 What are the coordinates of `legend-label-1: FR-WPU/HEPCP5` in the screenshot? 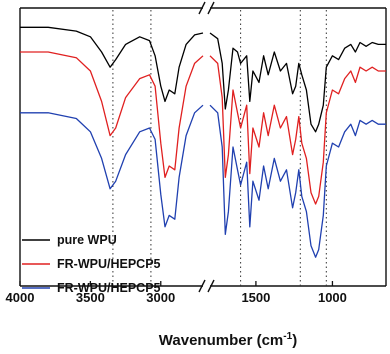 It's located at (109, 264).